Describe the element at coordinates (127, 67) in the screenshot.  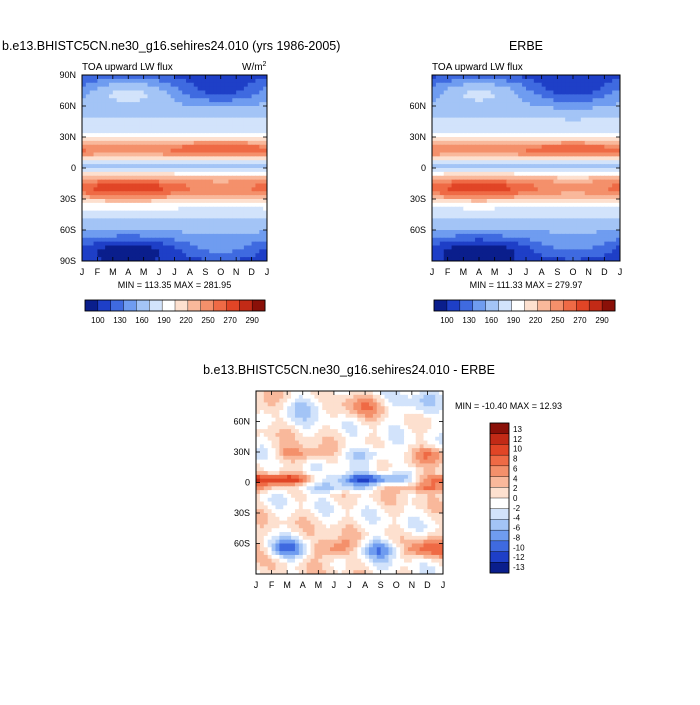
I see `model-subtitle: TOA upward LW flux` at that location.